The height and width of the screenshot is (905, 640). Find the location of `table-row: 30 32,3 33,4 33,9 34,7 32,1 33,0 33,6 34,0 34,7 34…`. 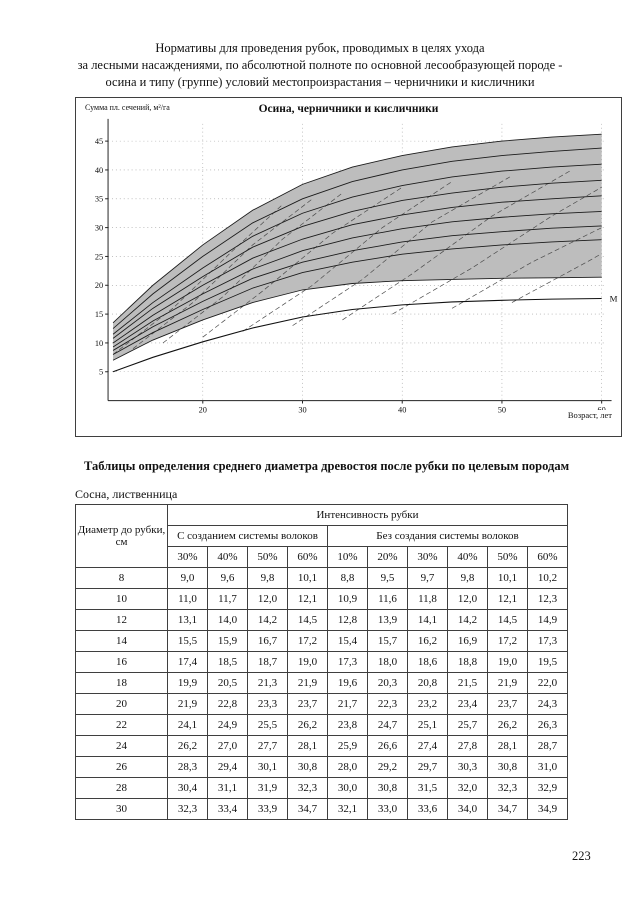

table-row: 30 32,3 33,4 33,9 34,7 32,1 33,0 33,6 34,0 34,7 34… is located at coordinates (321, 809).